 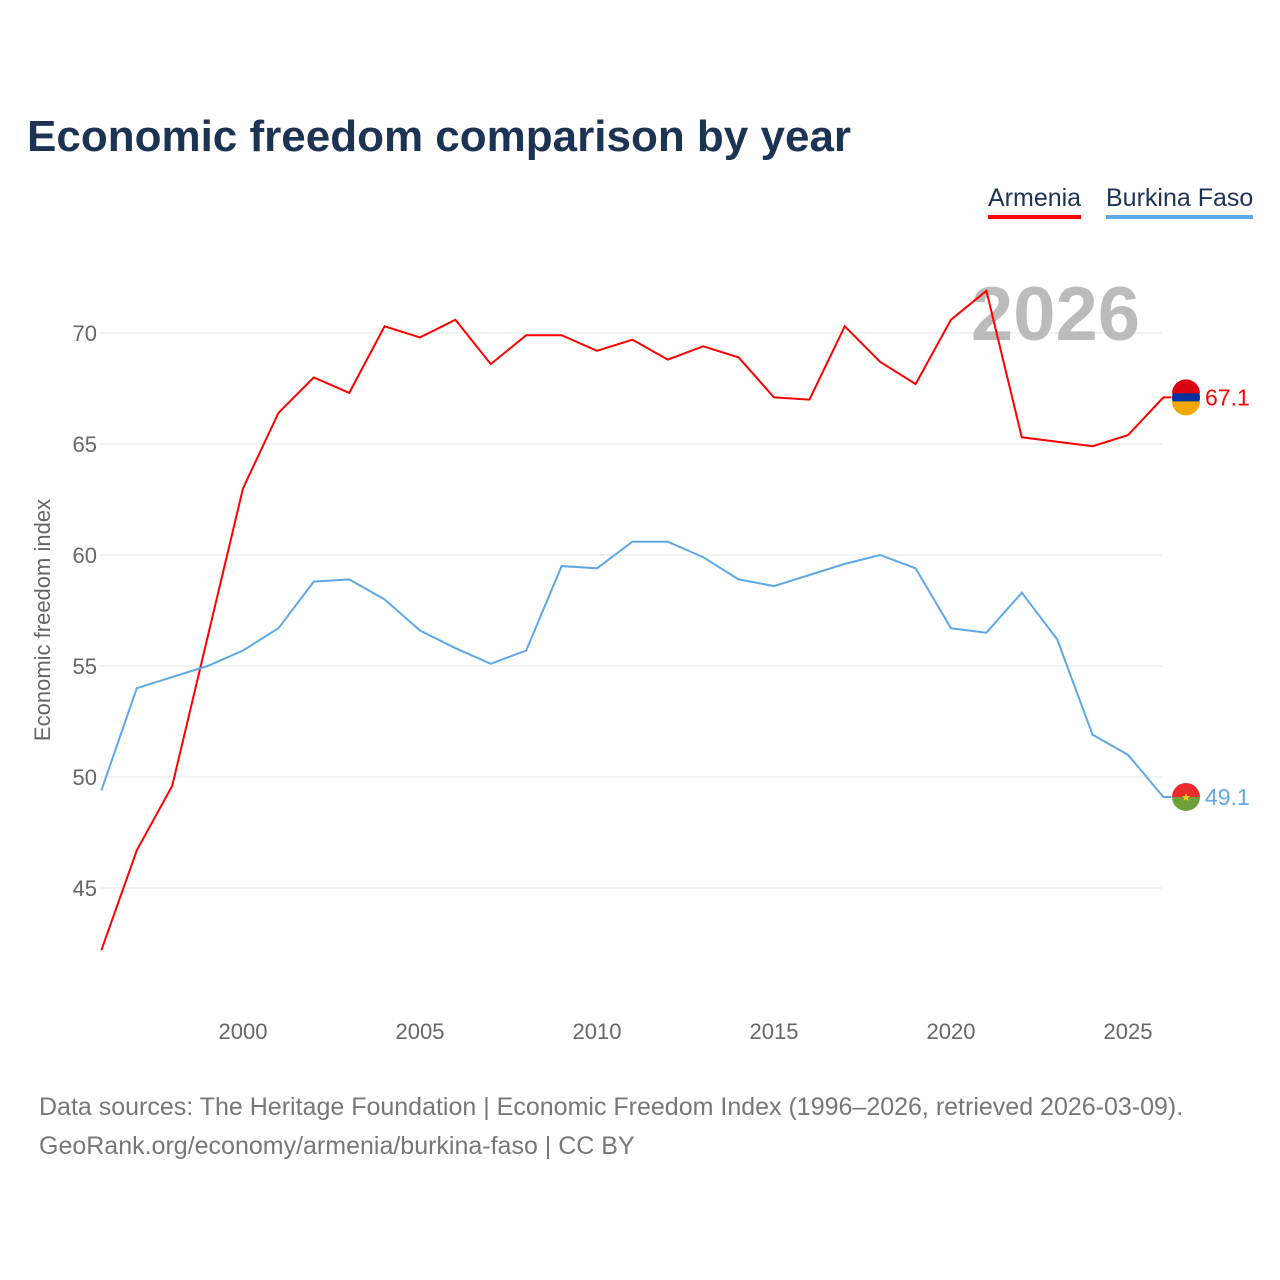 I want to click on x-tick-label: 2000, so click(x=243, y=1031).